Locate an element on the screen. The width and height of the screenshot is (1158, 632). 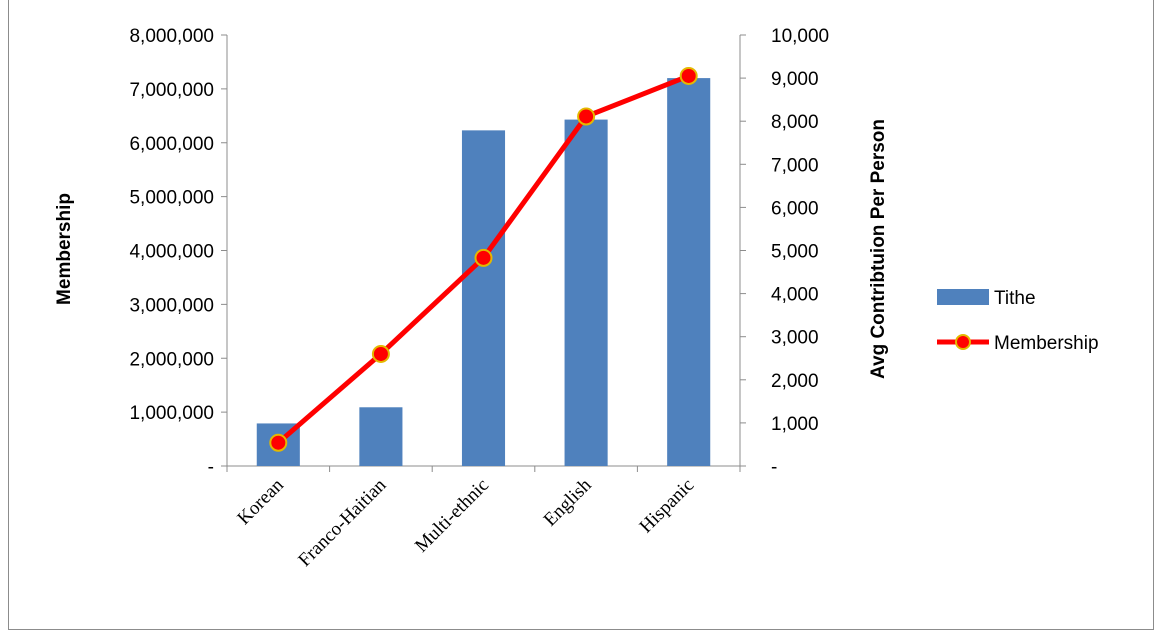
legend-tithe-swatch is located at coordinates (963, 297).